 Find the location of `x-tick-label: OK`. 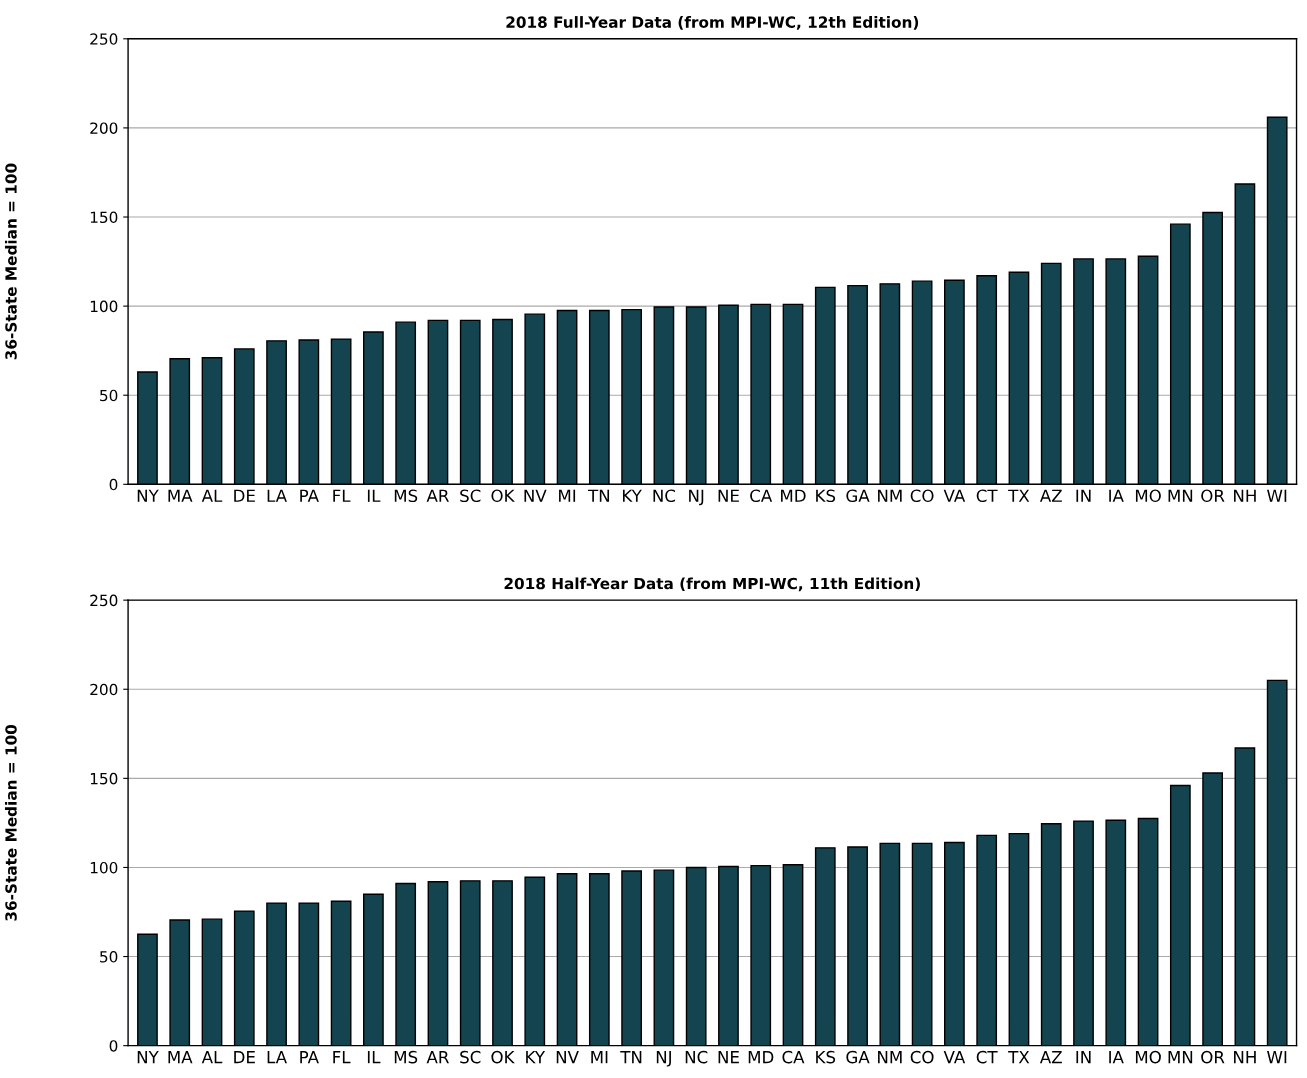

x-tick-label: OK is located at coordinates (503, 496).